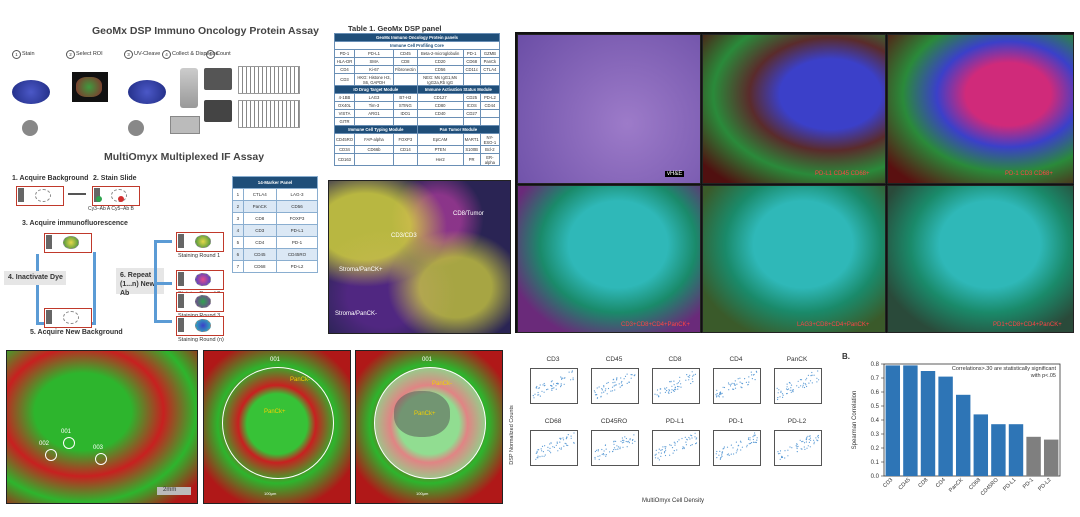  I want to click on t2-cell: PanCK, so click(259, 206).